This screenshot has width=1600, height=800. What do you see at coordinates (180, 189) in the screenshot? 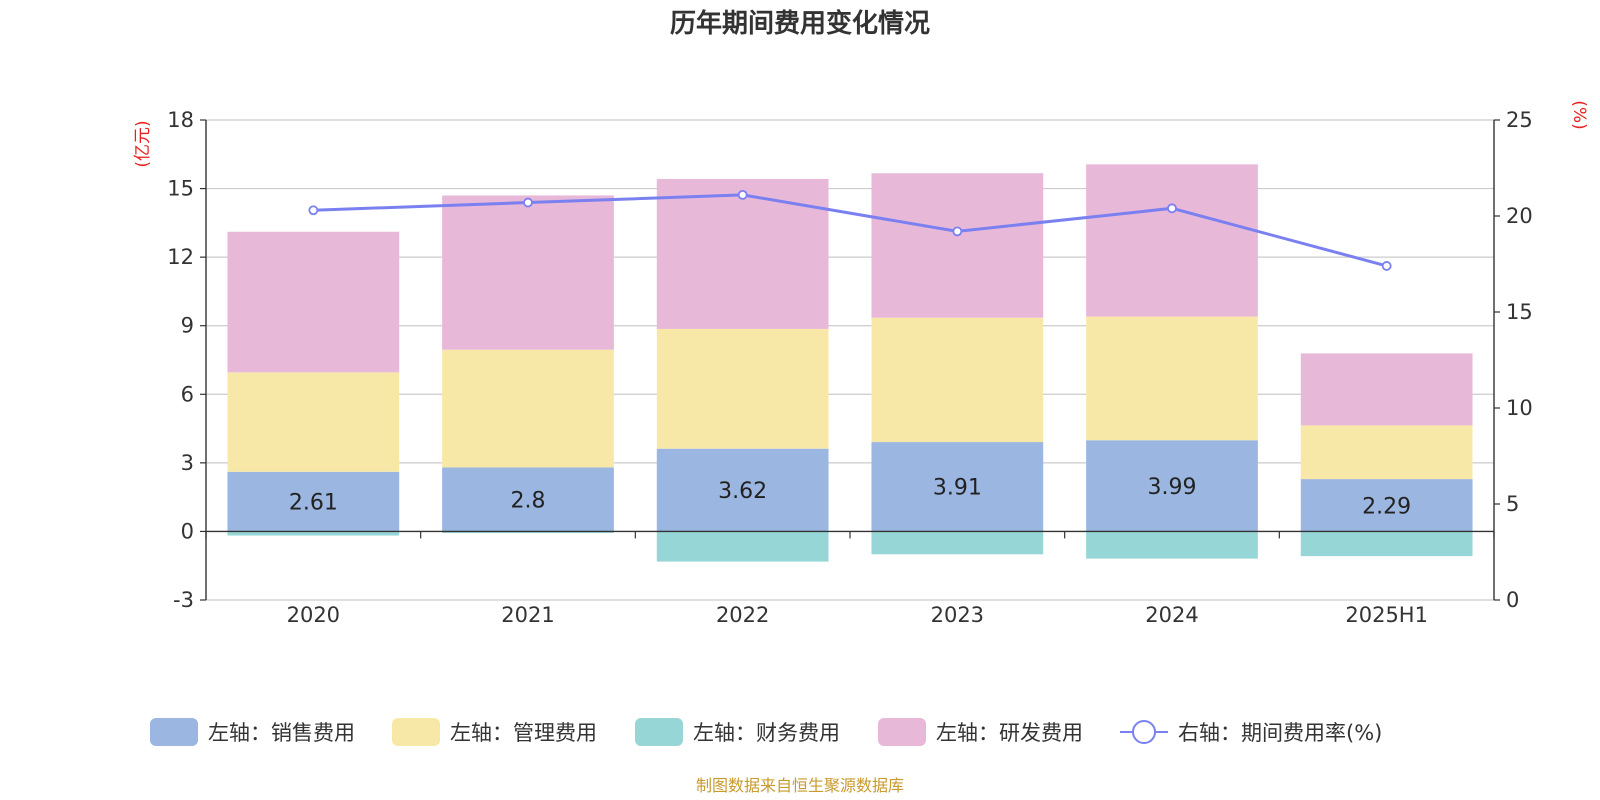
I see `left-tick-label: 15` at bounding box center [180, 189].